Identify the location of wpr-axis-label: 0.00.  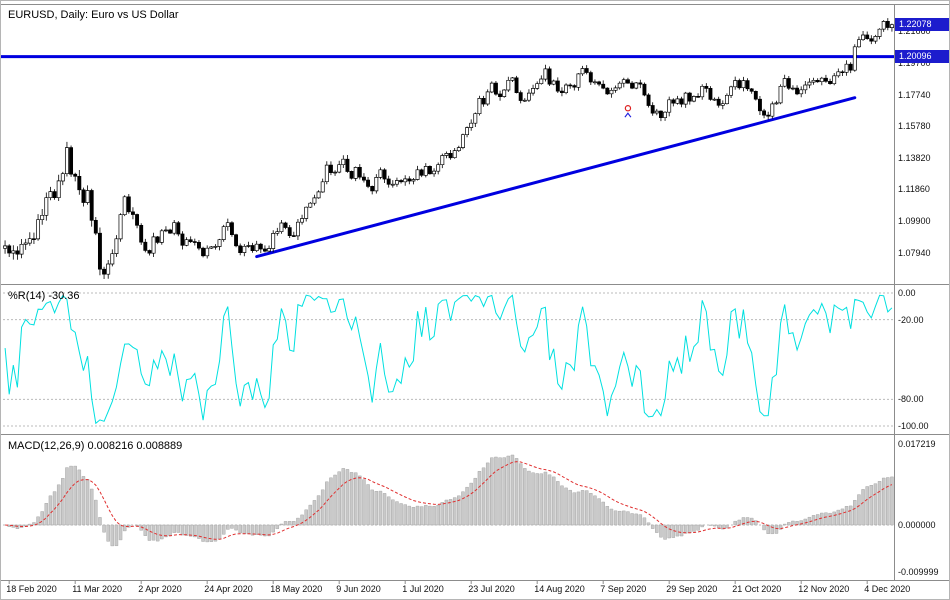
(907, 293).